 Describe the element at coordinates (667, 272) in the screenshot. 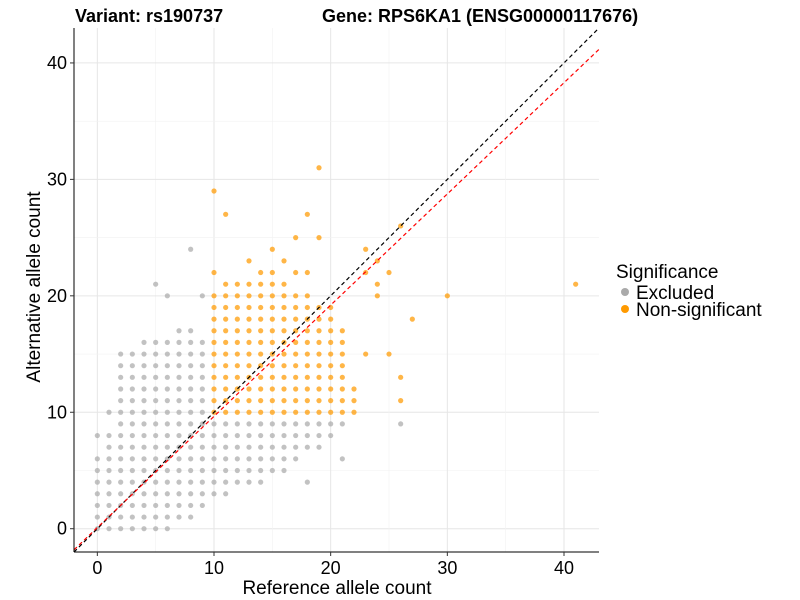

I see `legend-title: Significance` at that location.